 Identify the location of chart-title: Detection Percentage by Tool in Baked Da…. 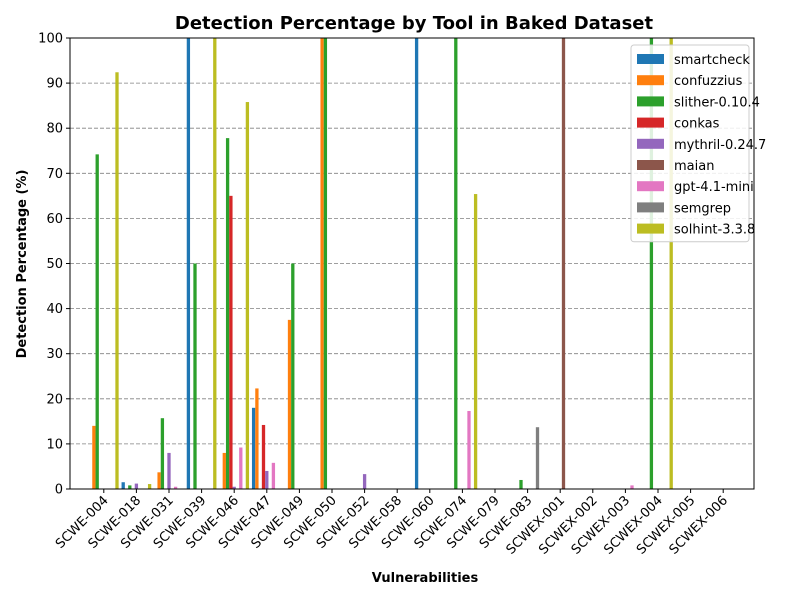
(414, 23).